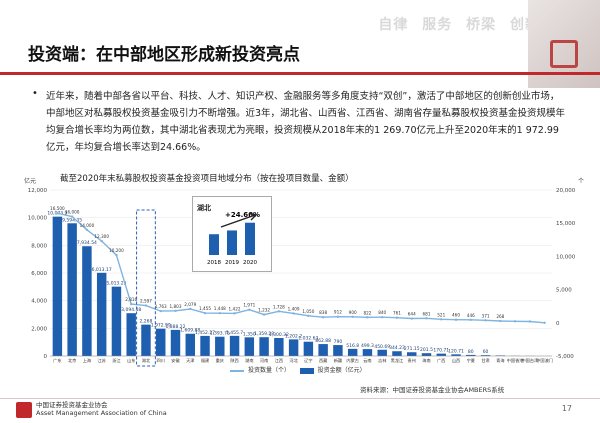 This screenshot has width=600, height=423. I want to click on x-tick-label: 广西, so click(441, 360).